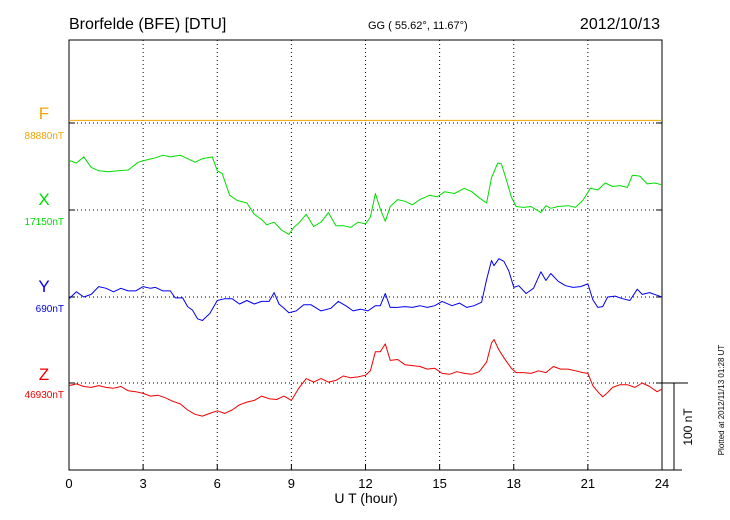 This screenshot has height=520, width=730. I want to click on chart-title: Brorfelde (BFE) [DTU], so click(147, 24).